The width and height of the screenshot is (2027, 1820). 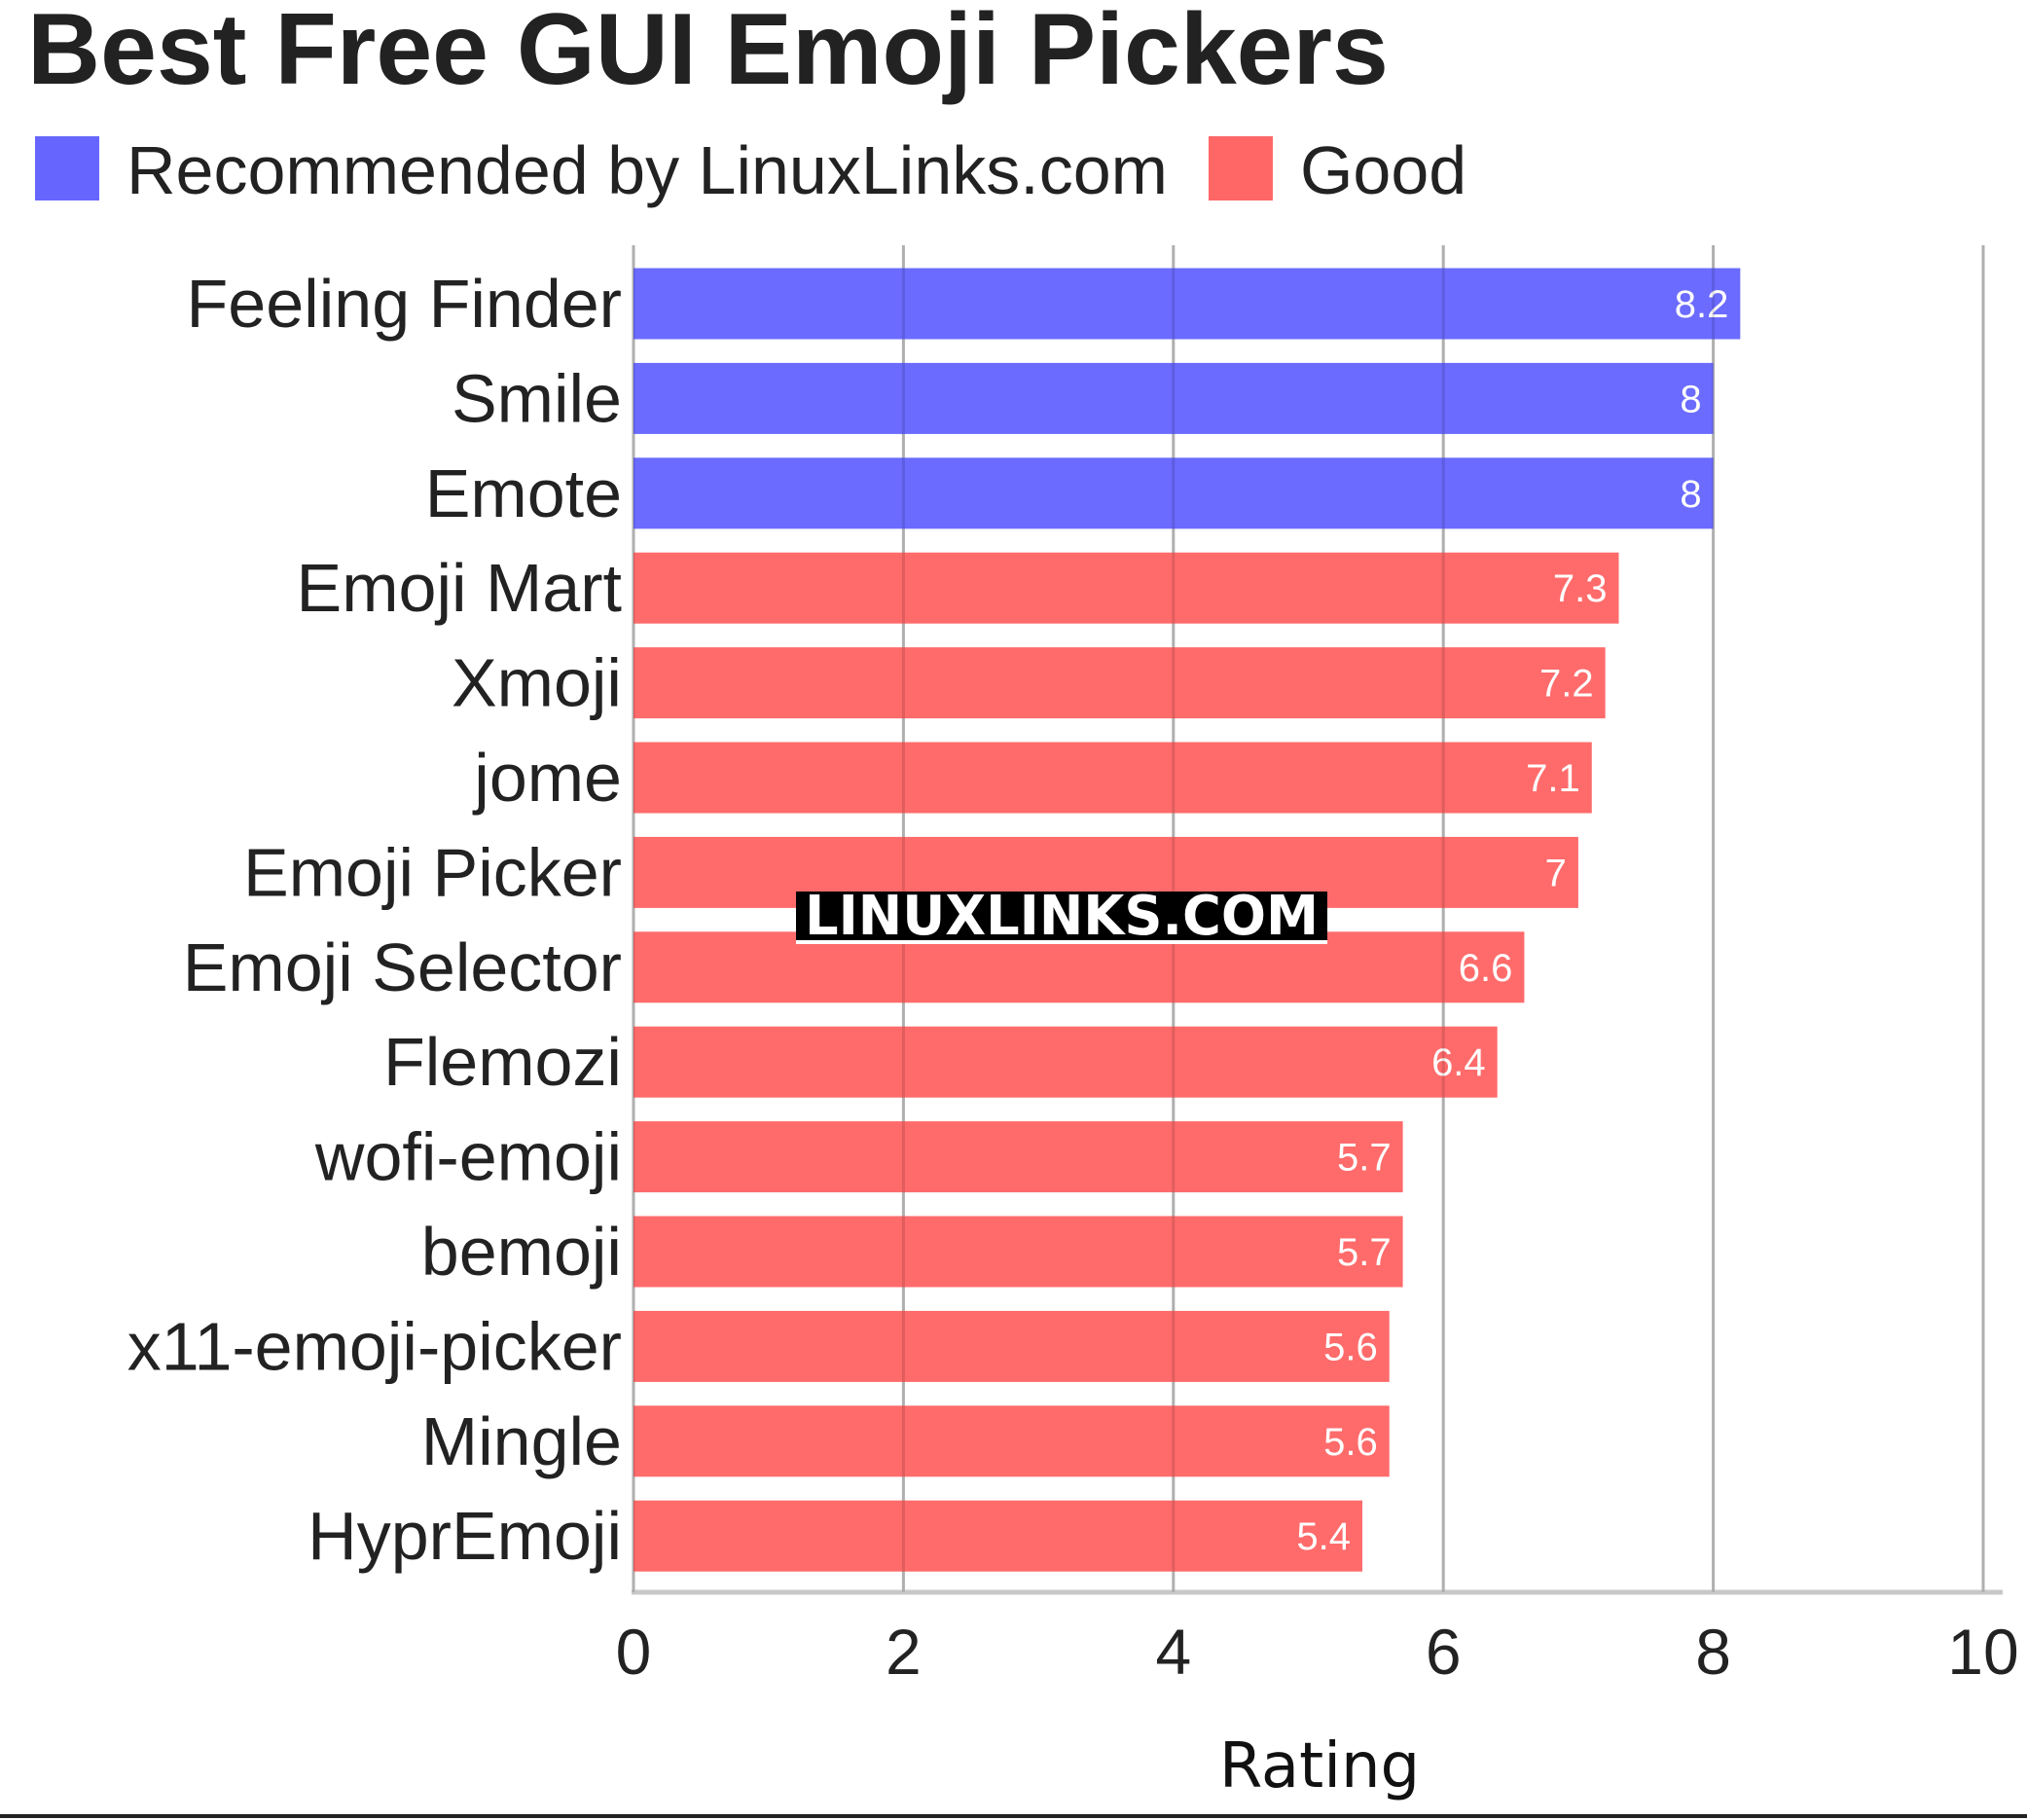 What do you see at coordinates (465, 1536) in the screenshot?
I see `category-label: HyprEmoji` at bounding box center [465, 1536].